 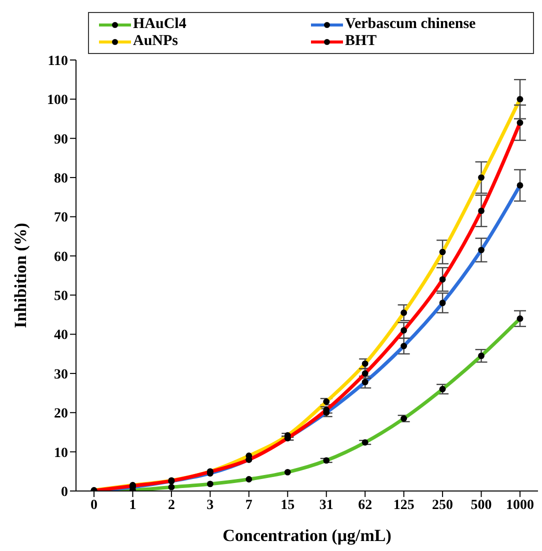 I want to click on y-axis-title: Inhibition (%), so click(x=20, y=275).